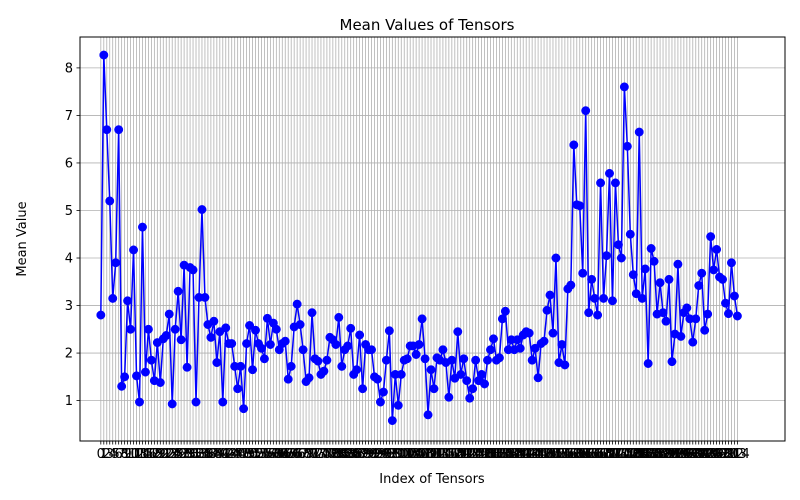 The width and height of the screenshot is (800, 500). What do you see at coordinates (339, 454) in the screenshot?
I see `x-tick-label: 80` at bounding box center [339, 454].